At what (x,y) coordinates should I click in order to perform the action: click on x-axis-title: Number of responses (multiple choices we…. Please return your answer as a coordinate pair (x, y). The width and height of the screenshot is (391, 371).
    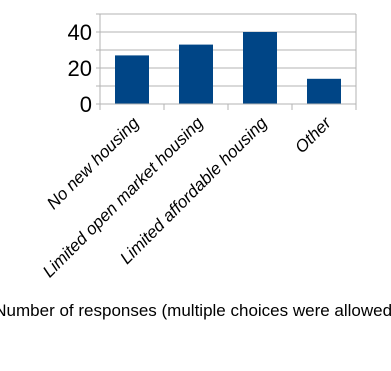
    Looking at the image, I should click on (195, 310).